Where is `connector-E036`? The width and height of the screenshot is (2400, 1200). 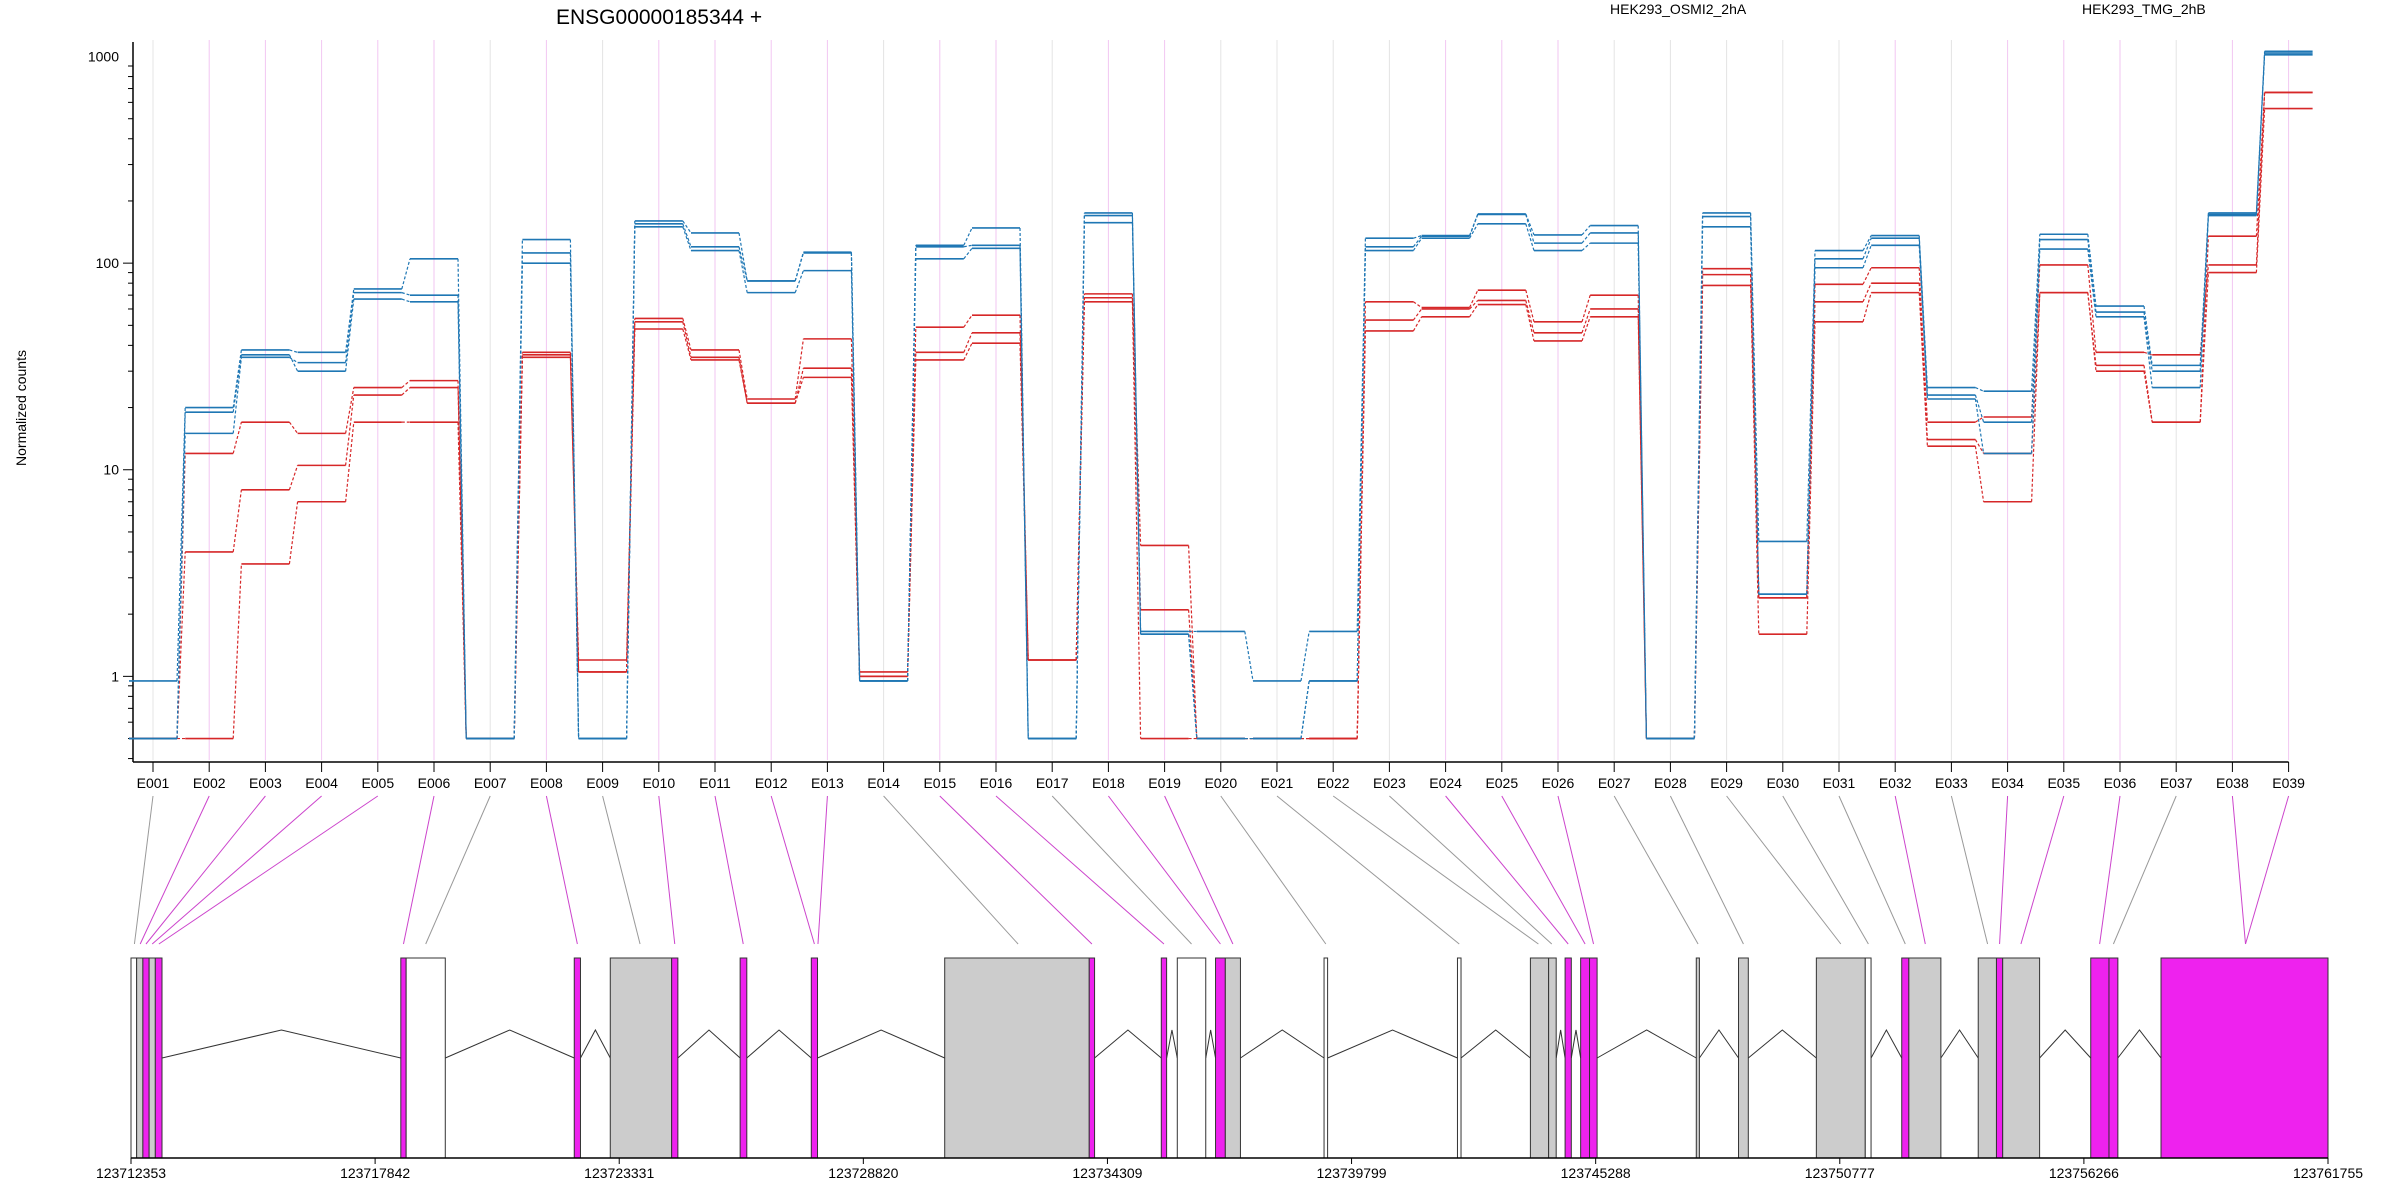
connector-E036 is located at coordinates (2110, 870).